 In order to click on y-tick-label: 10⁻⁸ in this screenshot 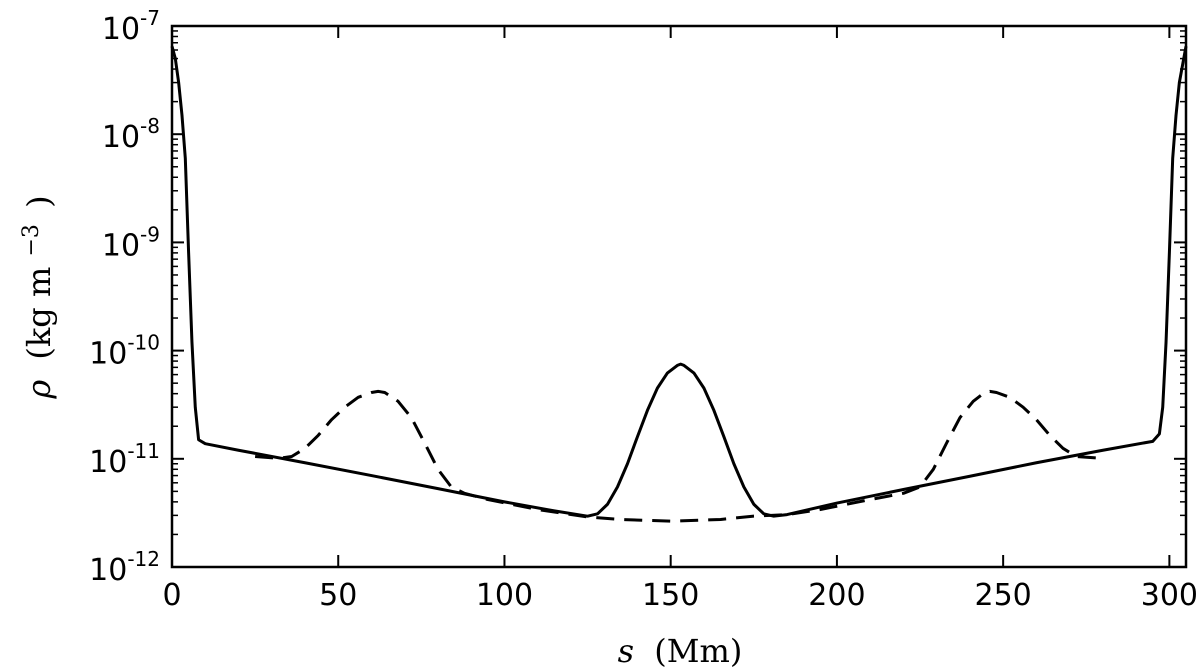, I will do `click(131, 134)`.